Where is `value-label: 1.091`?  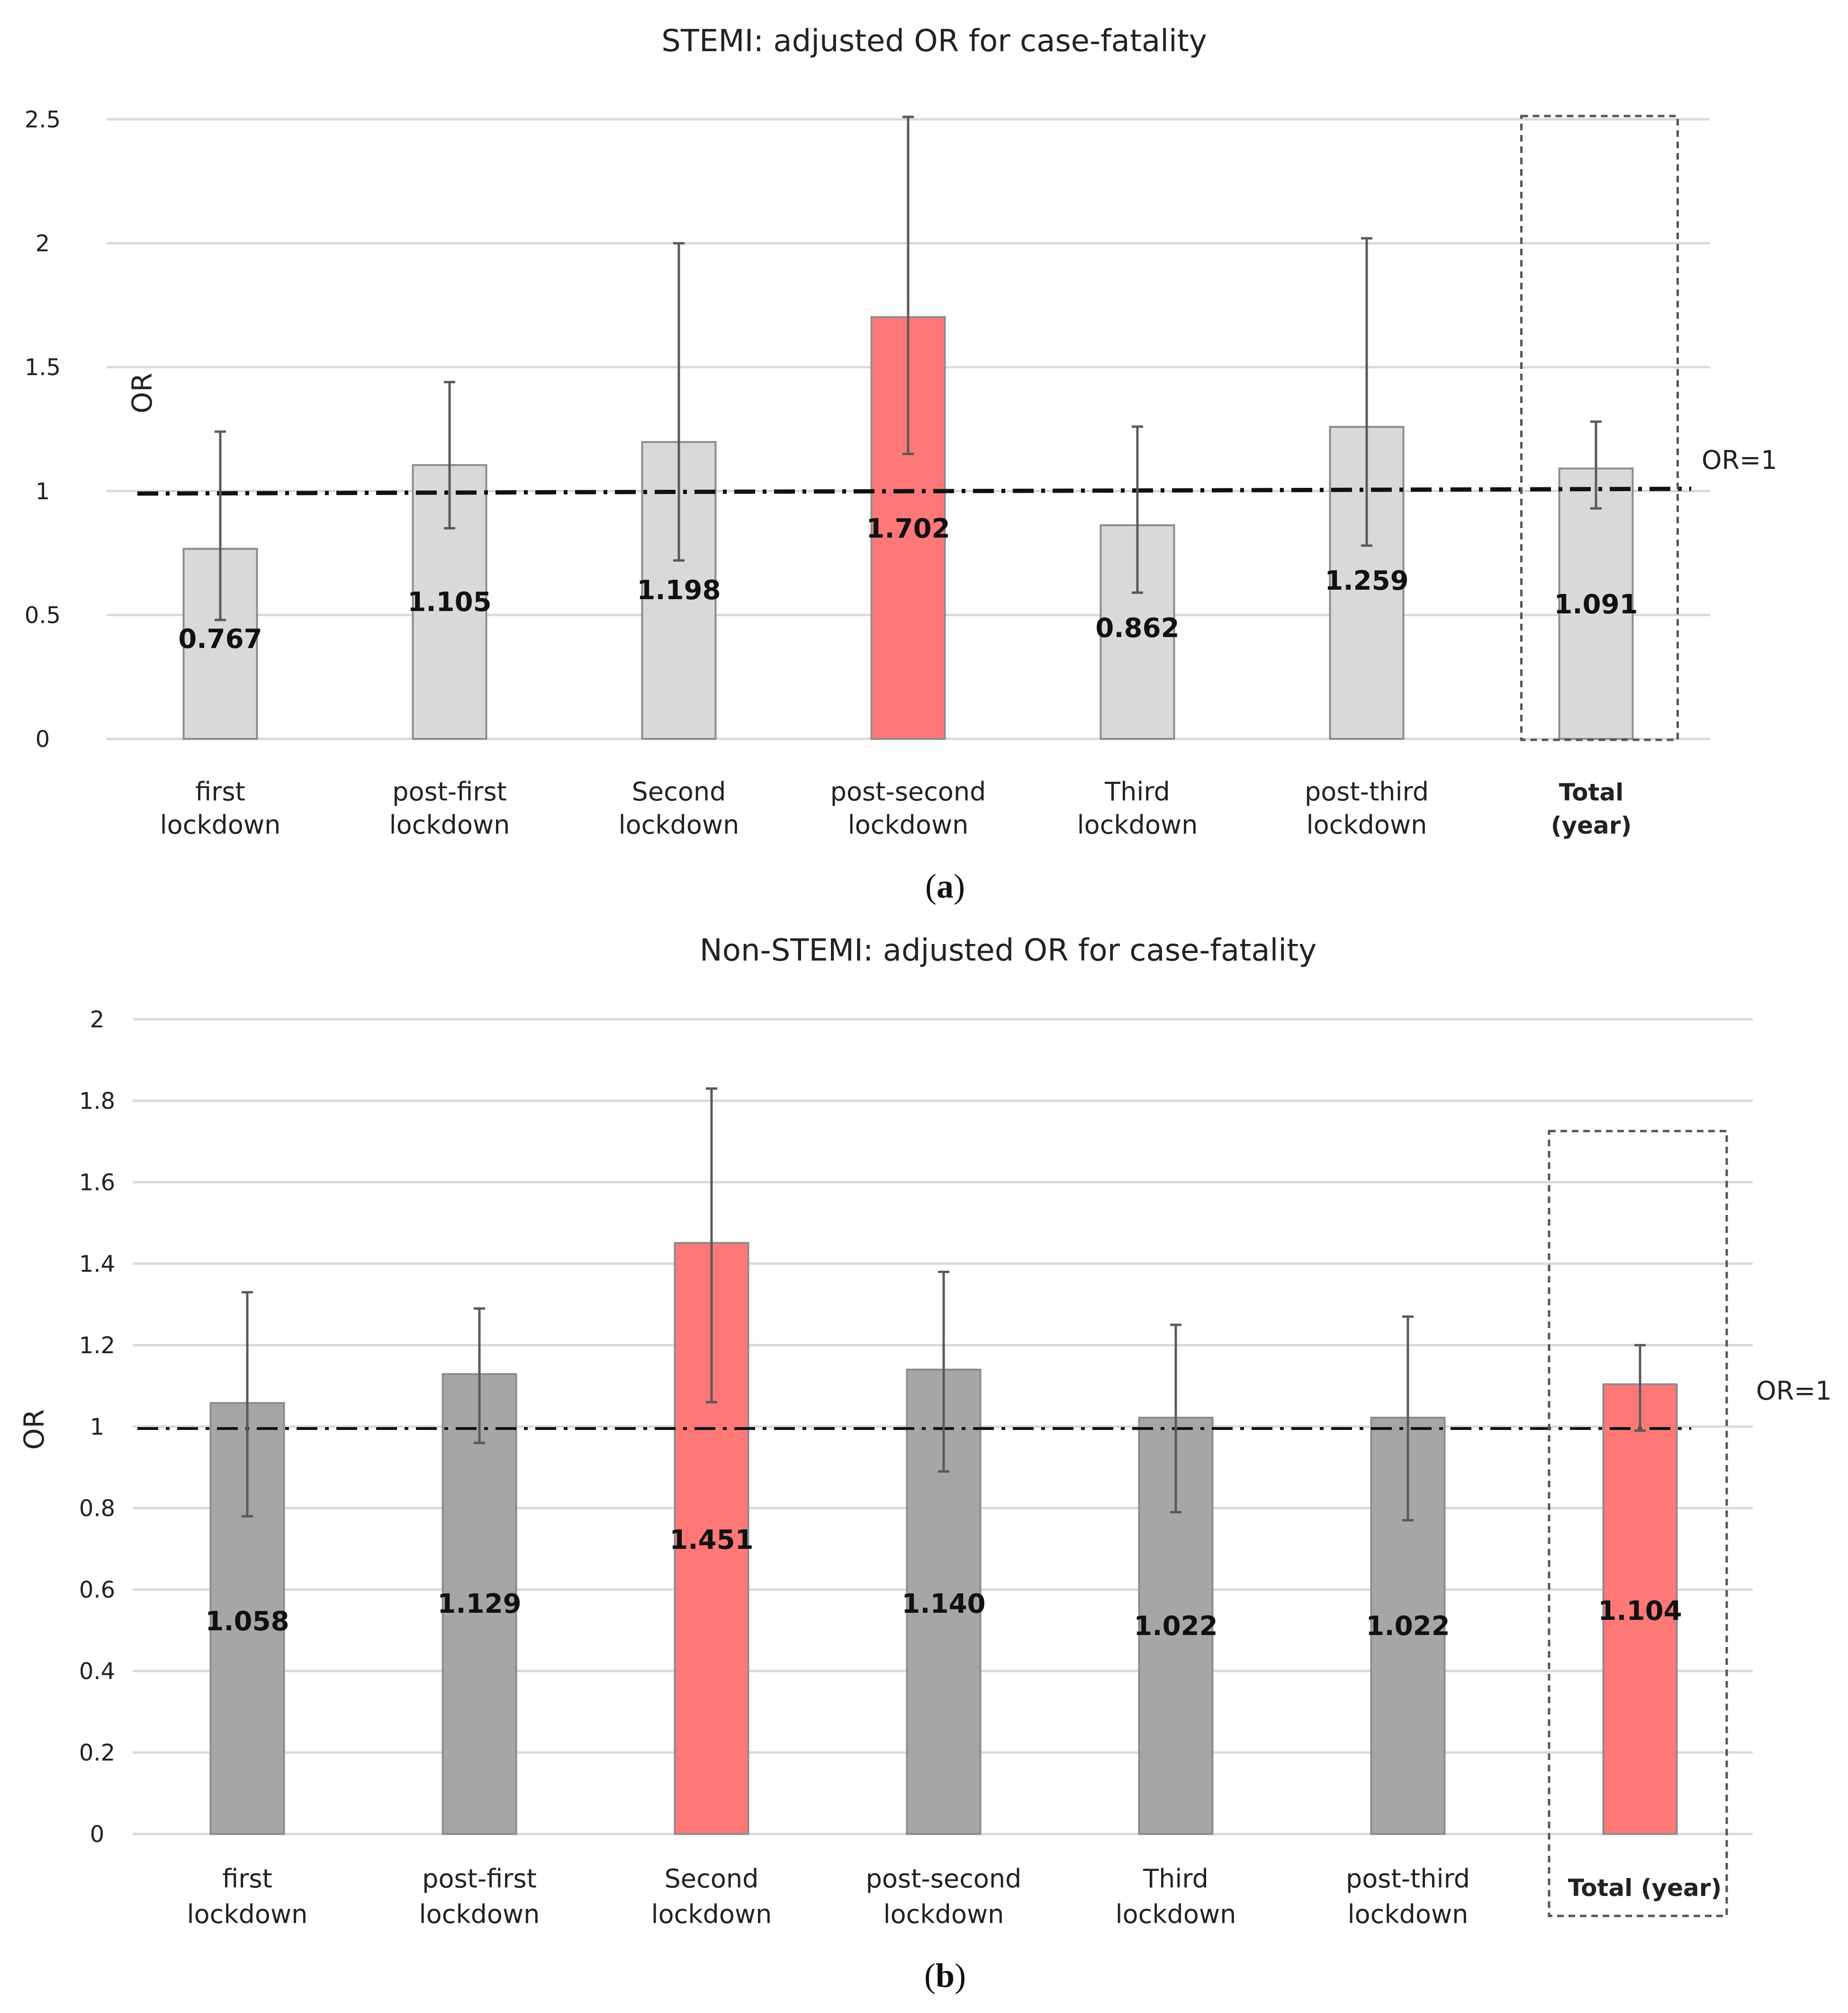
value-label: 1.091 is located at coordinates (1596, 604).